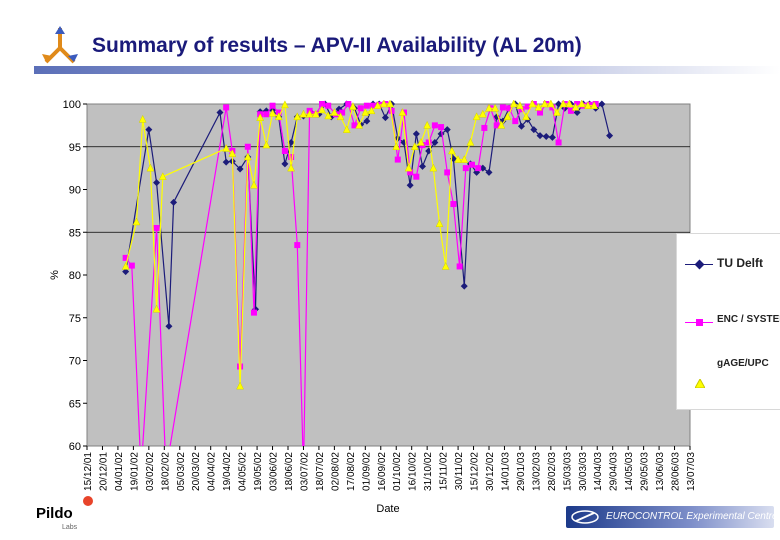  I want to click on legend-label: TU Delft, so click(740, 263).